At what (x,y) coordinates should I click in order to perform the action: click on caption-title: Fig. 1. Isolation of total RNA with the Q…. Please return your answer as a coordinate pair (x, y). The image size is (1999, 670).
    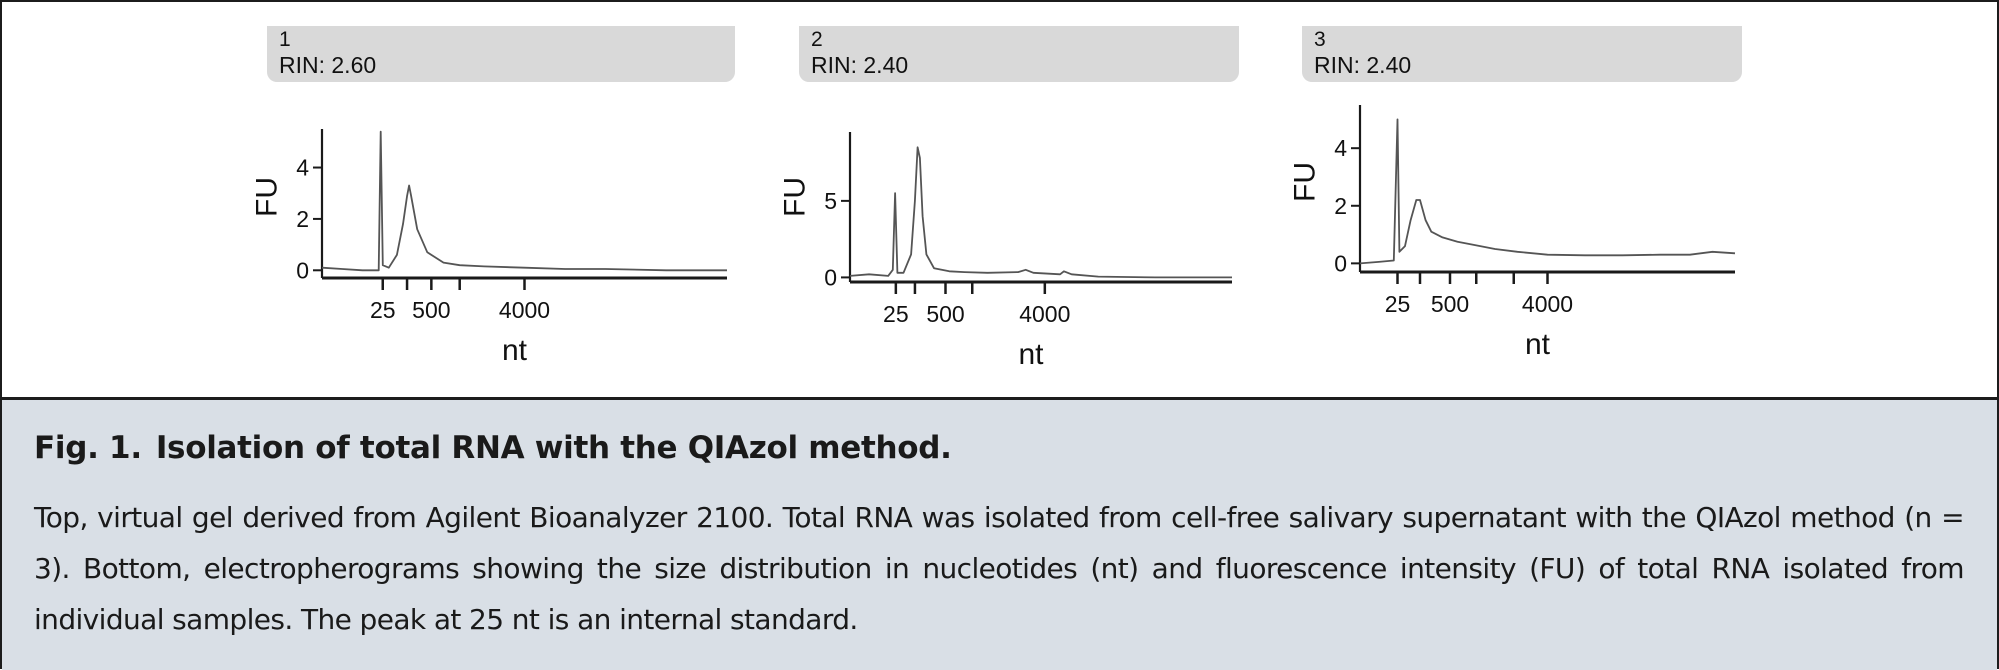
    Looking at the image, I should click on (493, 448).